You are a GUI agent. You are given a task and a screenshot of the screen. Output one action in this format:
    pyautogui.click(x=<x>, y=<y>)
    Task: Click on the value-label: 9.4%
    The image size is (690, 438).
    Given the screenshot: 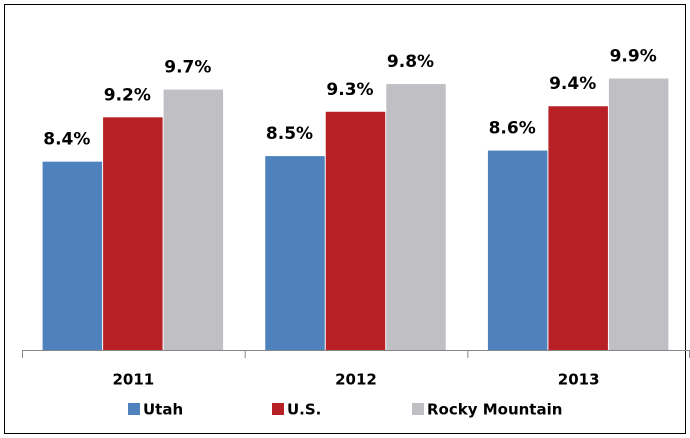 What is the action you would take?
    pyautogui.click(x=572, y=84)
    